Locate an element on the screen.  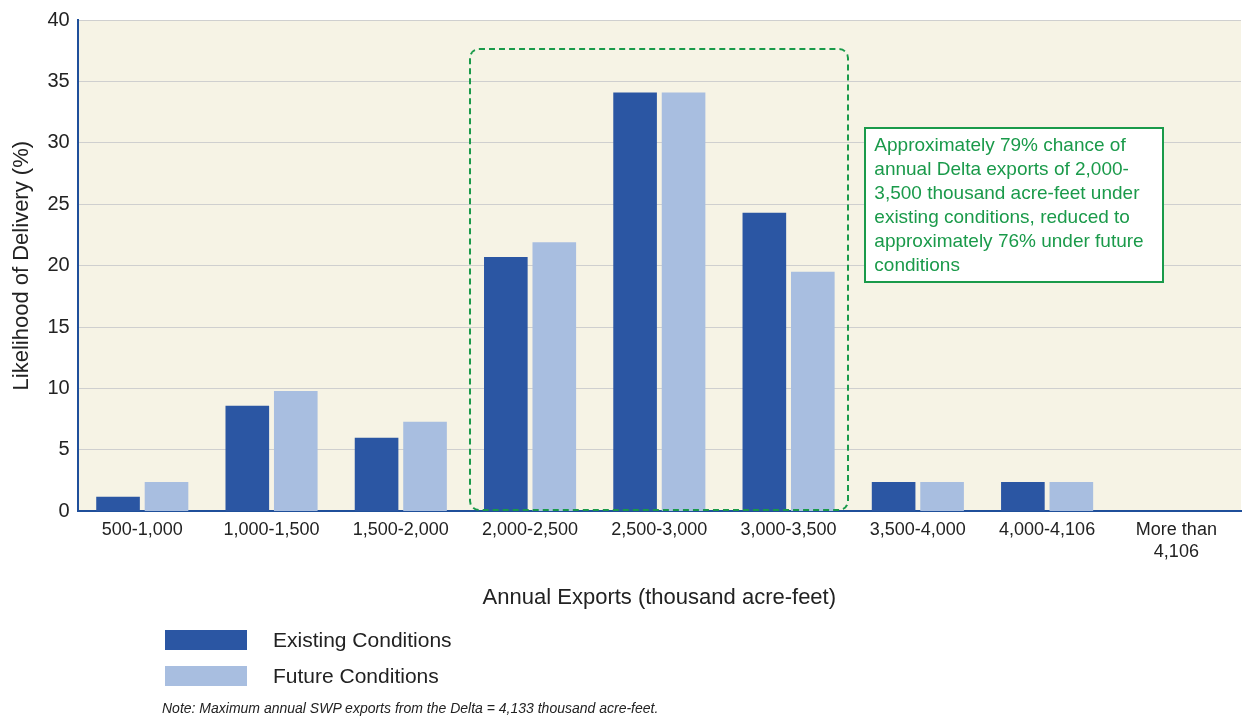
legend-label: Future Conditions is located at coordinates (356, 676).